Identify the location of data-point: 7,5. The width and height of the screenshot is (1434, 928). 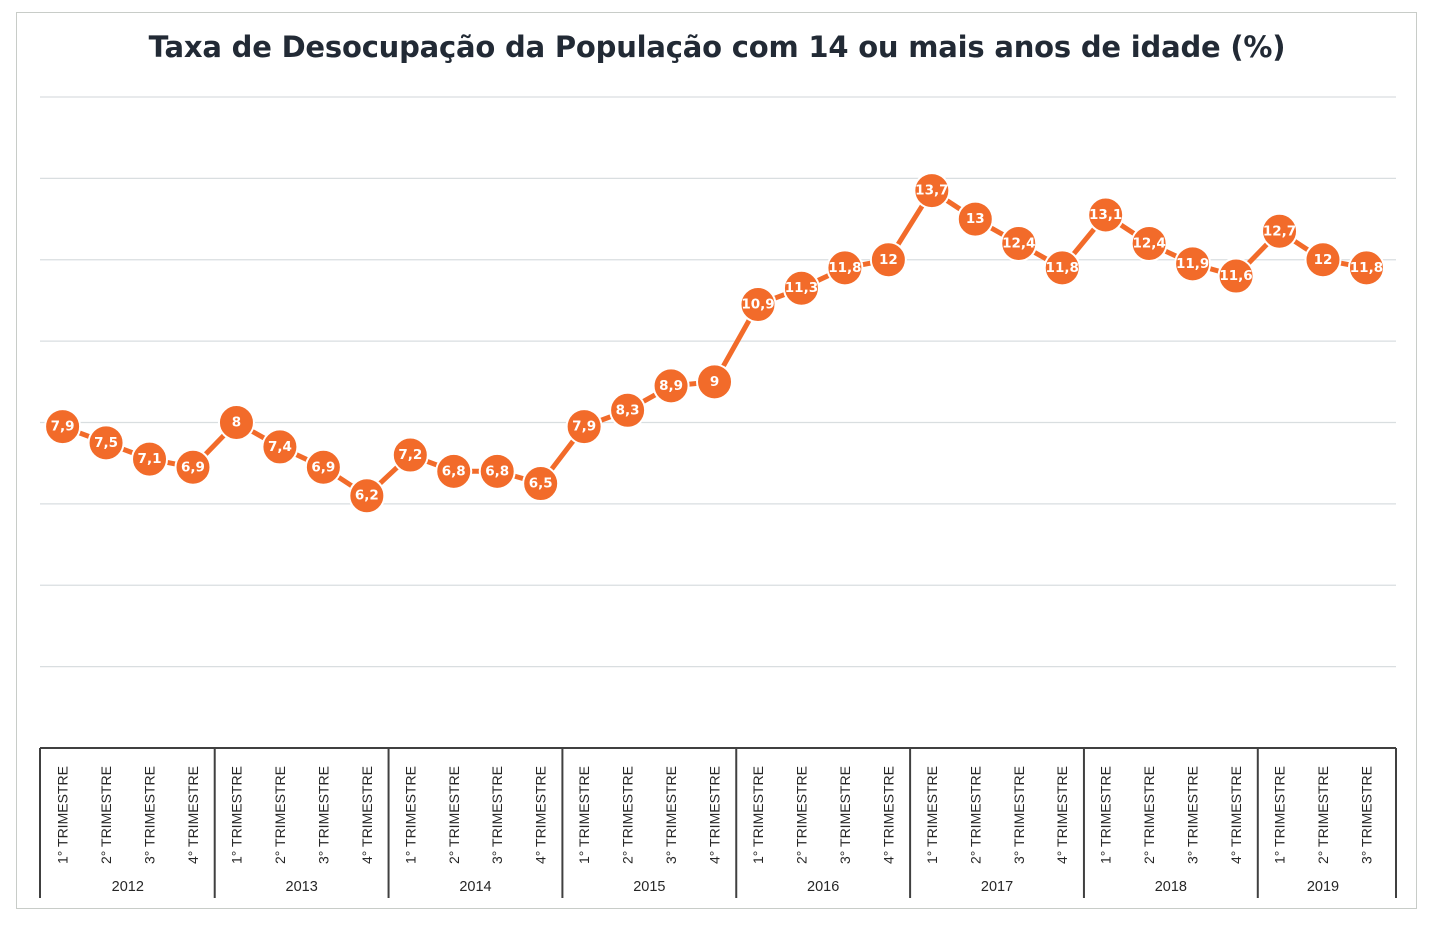
(106, 443).